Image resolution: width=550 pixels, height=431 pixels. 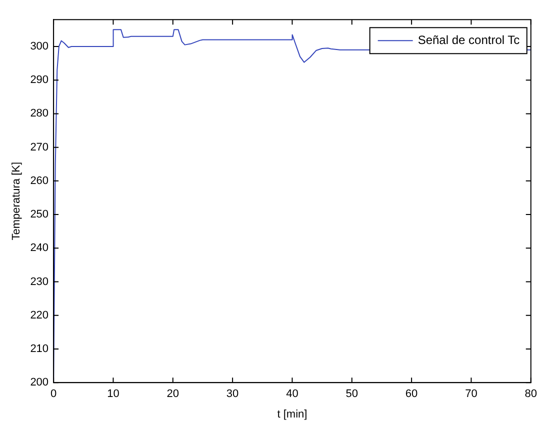 What do you see at coordinates (411, 394) in the screenshot?
I see `x-tick-label: 60` at bounding box center [411, 394].